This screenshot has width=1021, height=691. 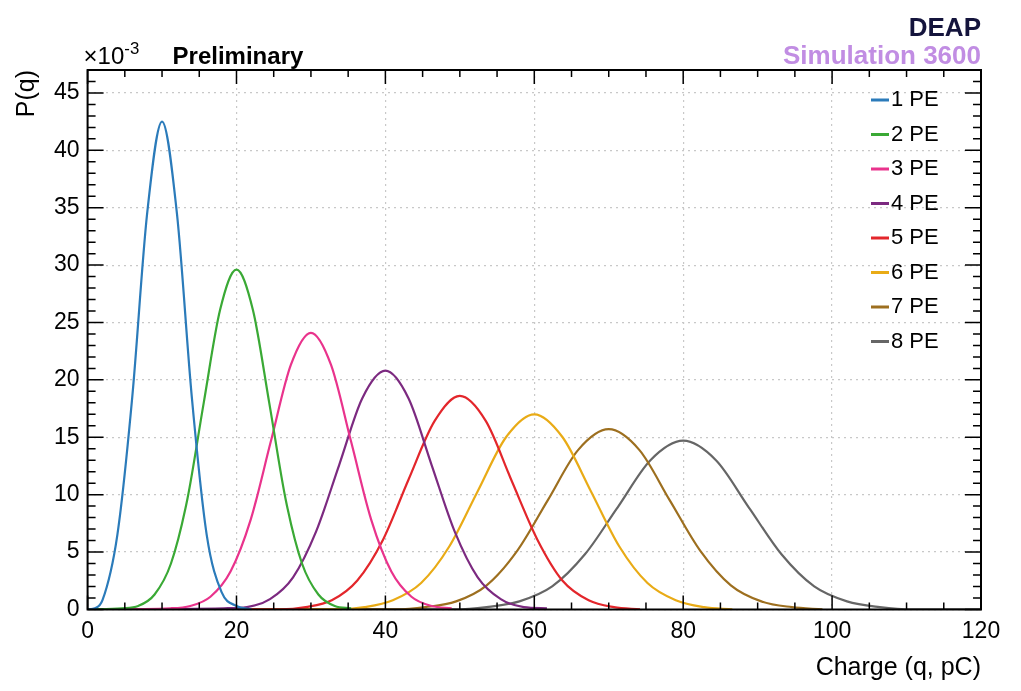 What do you see at coordinates (944, 27) in the screenshot?
I see `text: DEAP` at bounding box center [944, 27].